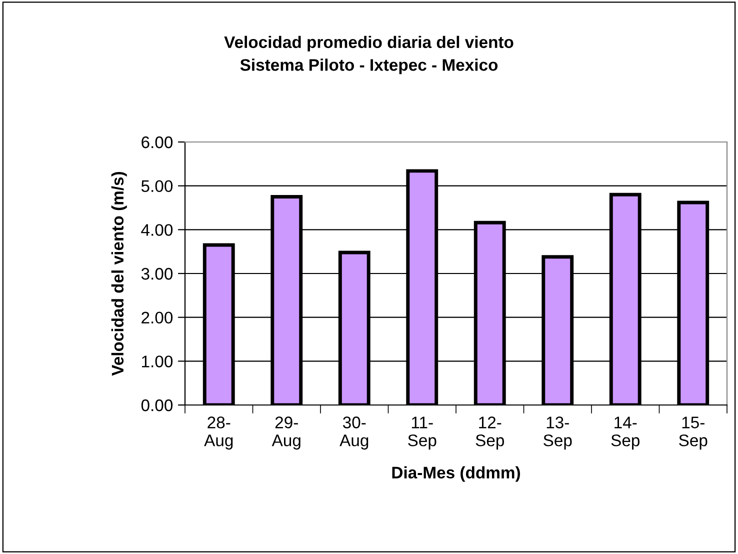  I want to click on y-tick-label: 2.00, so click(157, 318).